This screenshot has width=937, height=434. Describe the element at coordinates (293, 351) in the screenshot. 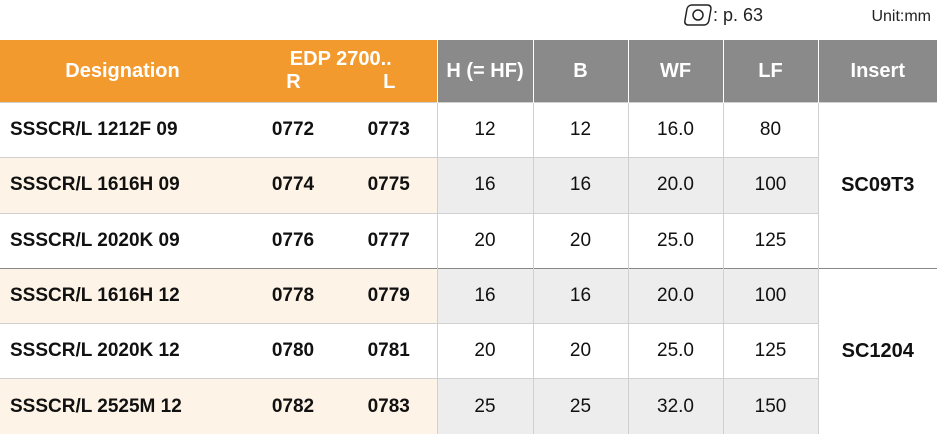

I see `cell: 0780` at that location.